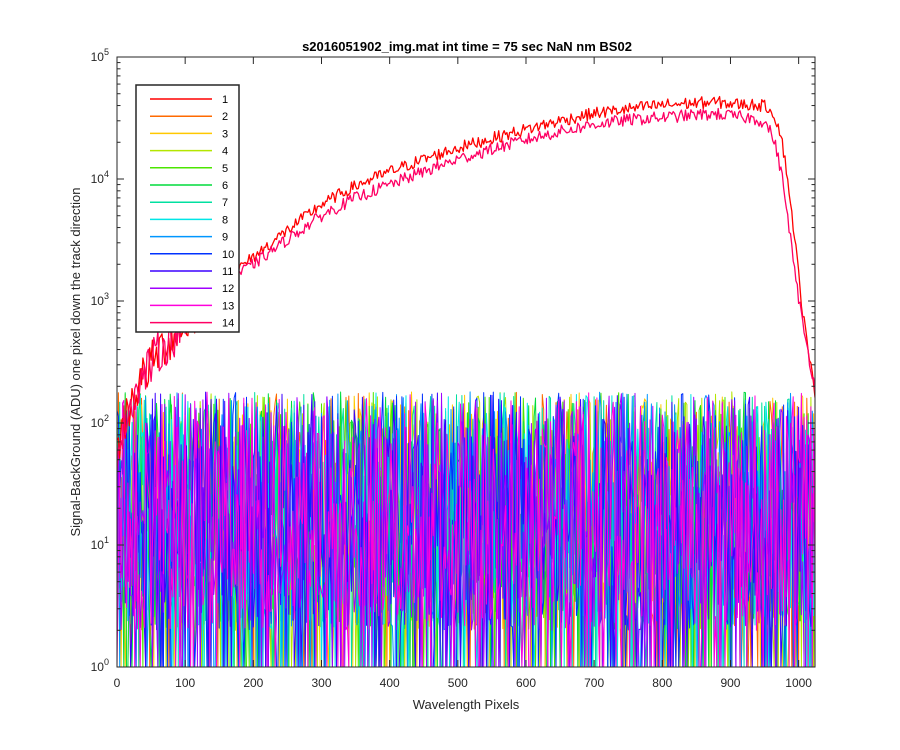 This screenshot has height=750, width=900. What do you see at coordinates (187, 208) in the screenshot?
I see `legend-box` at bounding box center [187, 208].